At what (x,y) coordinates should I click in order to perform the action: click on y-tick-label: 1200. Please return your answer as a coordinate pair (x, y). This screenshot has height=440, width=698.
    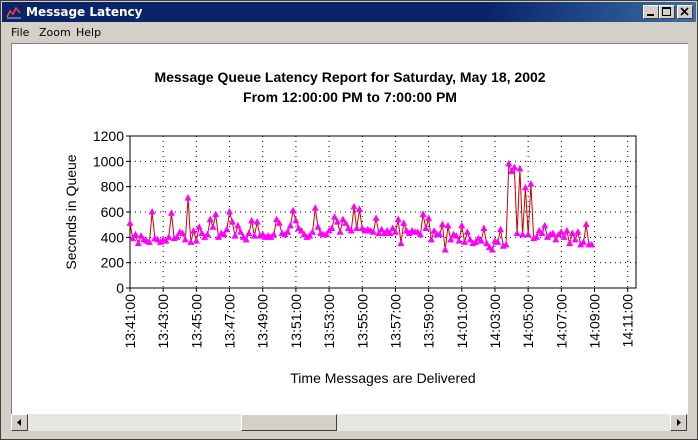
    Looking at the image, I should click on (108, 136).